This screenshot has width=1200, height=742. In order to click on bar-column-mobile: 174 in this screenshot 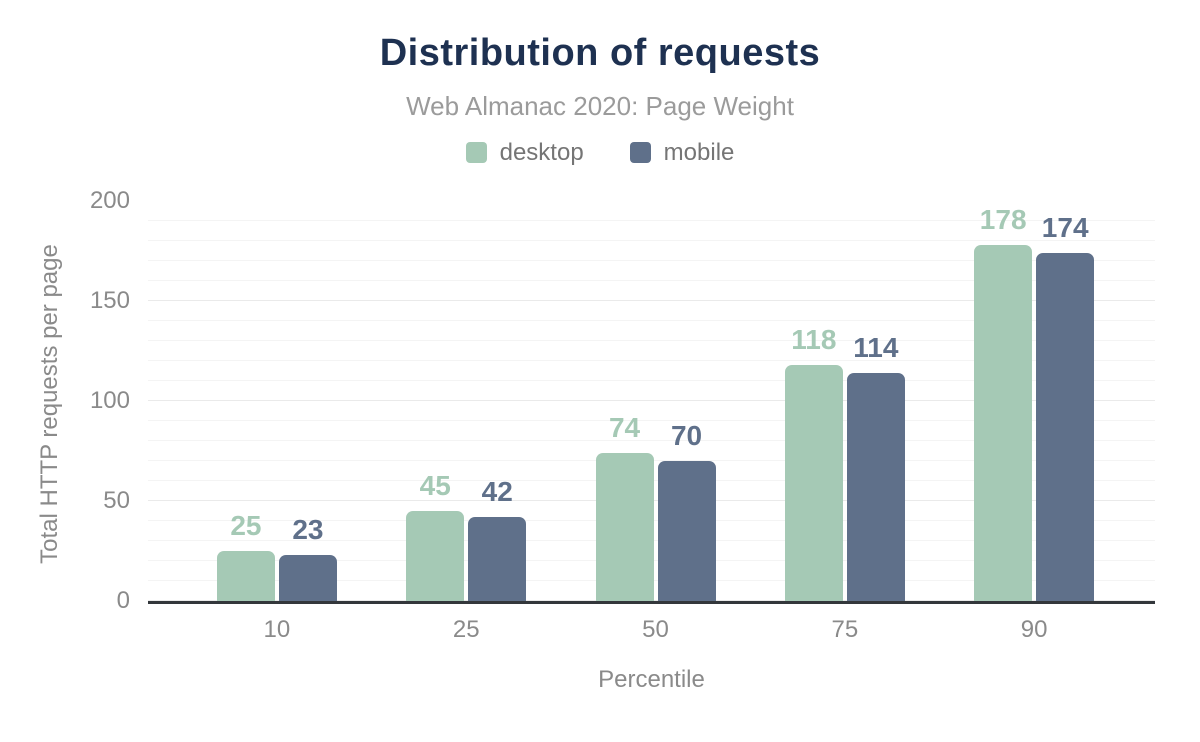, I will do `click(1065, 406)`.